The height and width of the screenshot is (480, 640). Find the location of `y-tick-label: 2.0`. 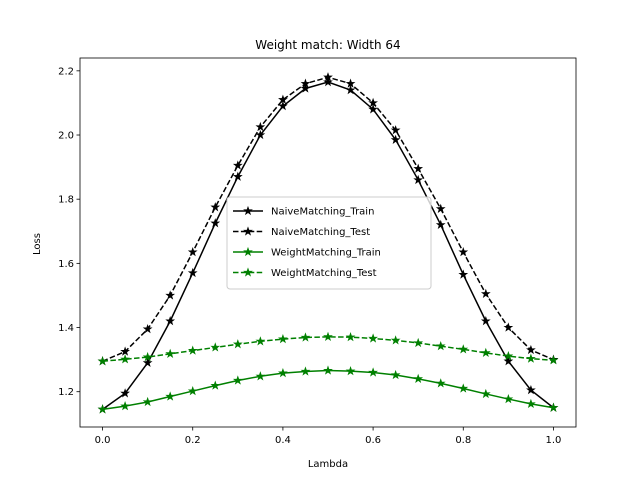

y-tick-label: 2.0 is located at coordinates (66, 136).